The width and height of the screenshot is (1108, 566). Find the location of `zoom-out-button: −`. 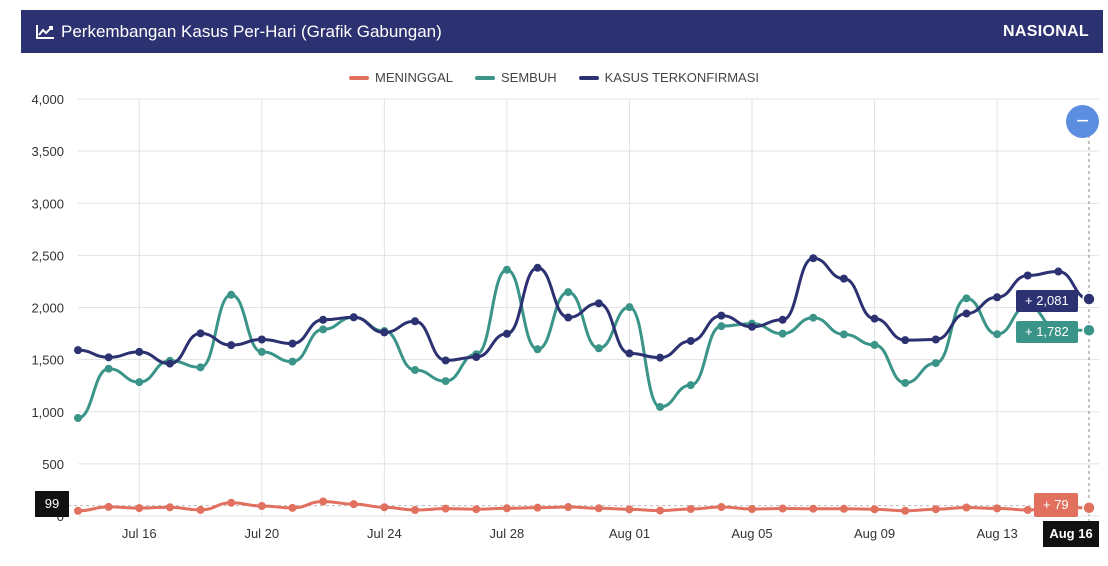

zoom-out-button: − is located at coordinates (1082, 121).